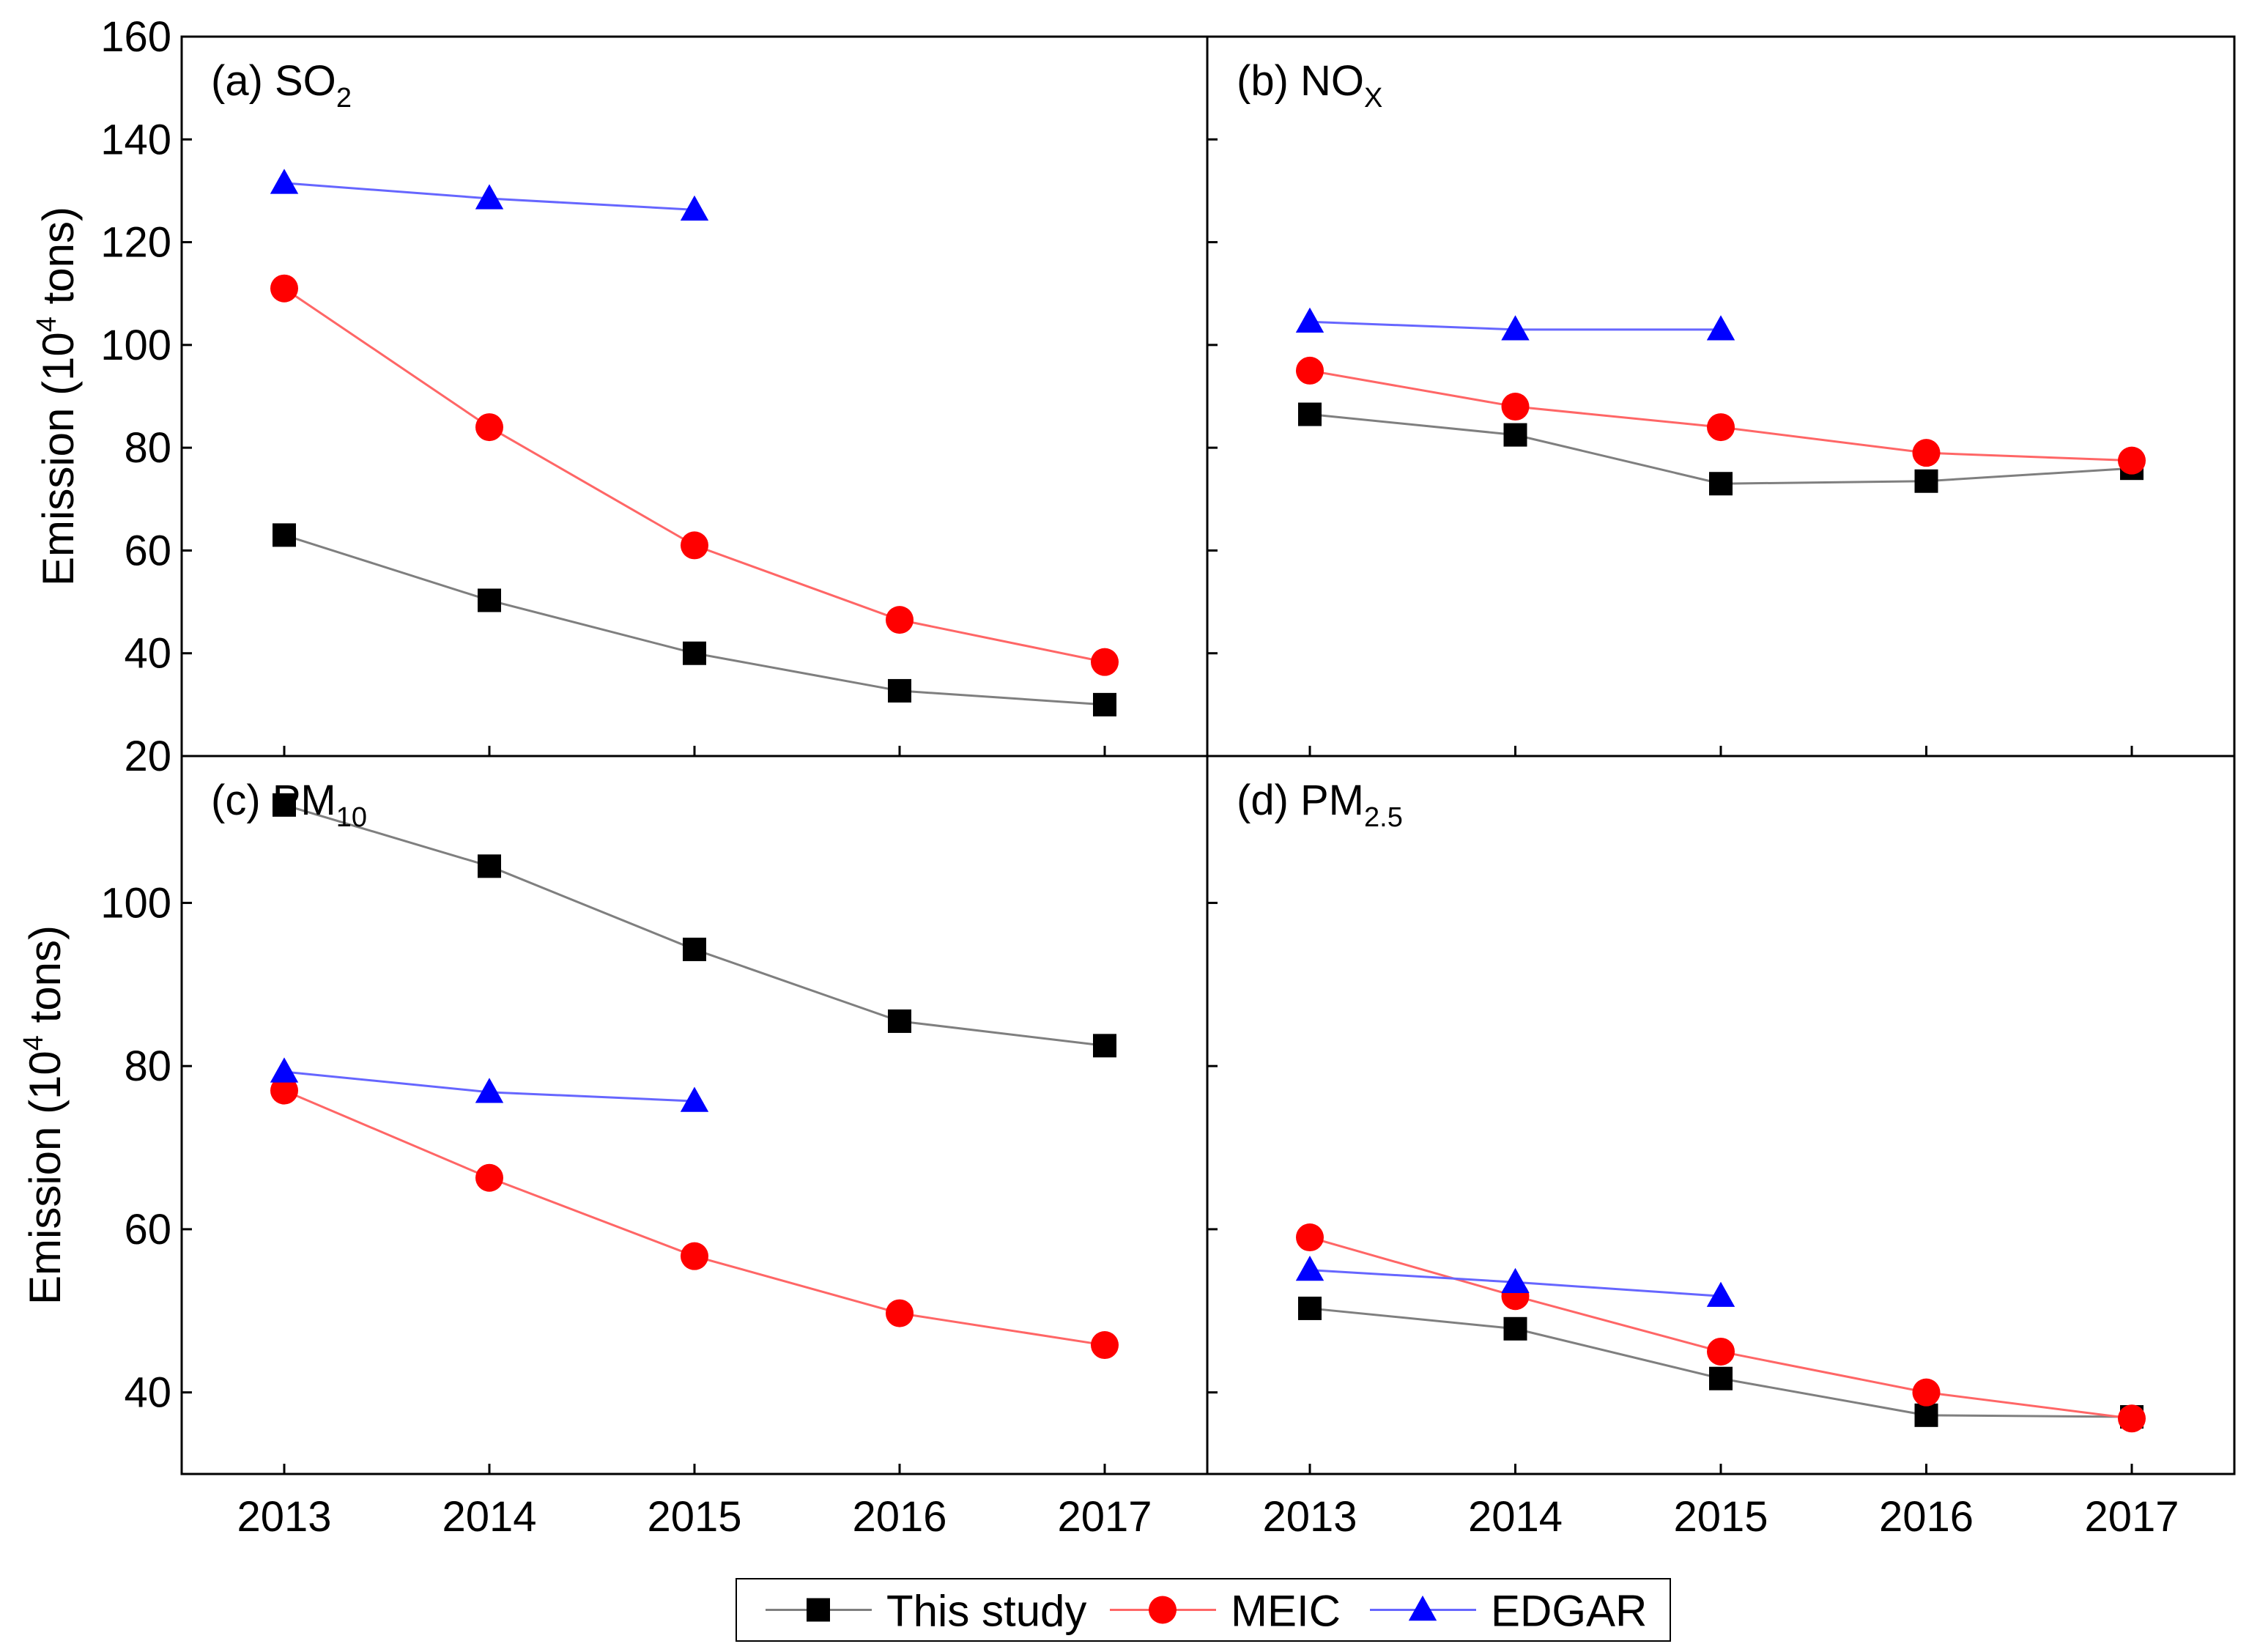 The width and height of the screenshot is (2249, 1652). I want to click on legend-entry-meic: MEIC, so click(1225, 1611).